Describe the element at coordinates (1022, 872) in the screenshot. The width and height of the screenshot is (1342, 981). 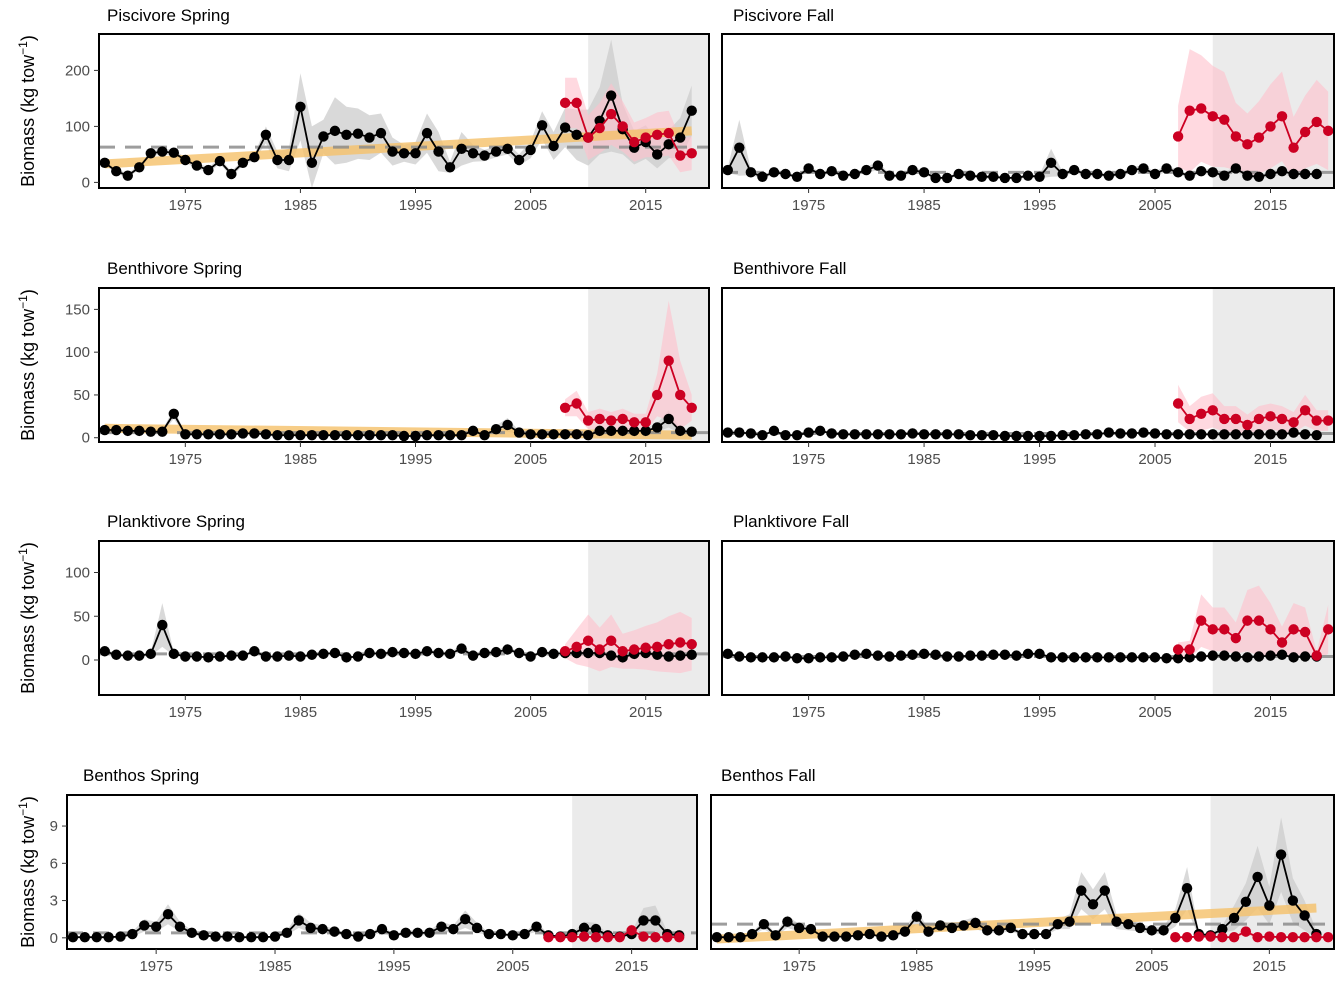
I see `panel-border` at that location.